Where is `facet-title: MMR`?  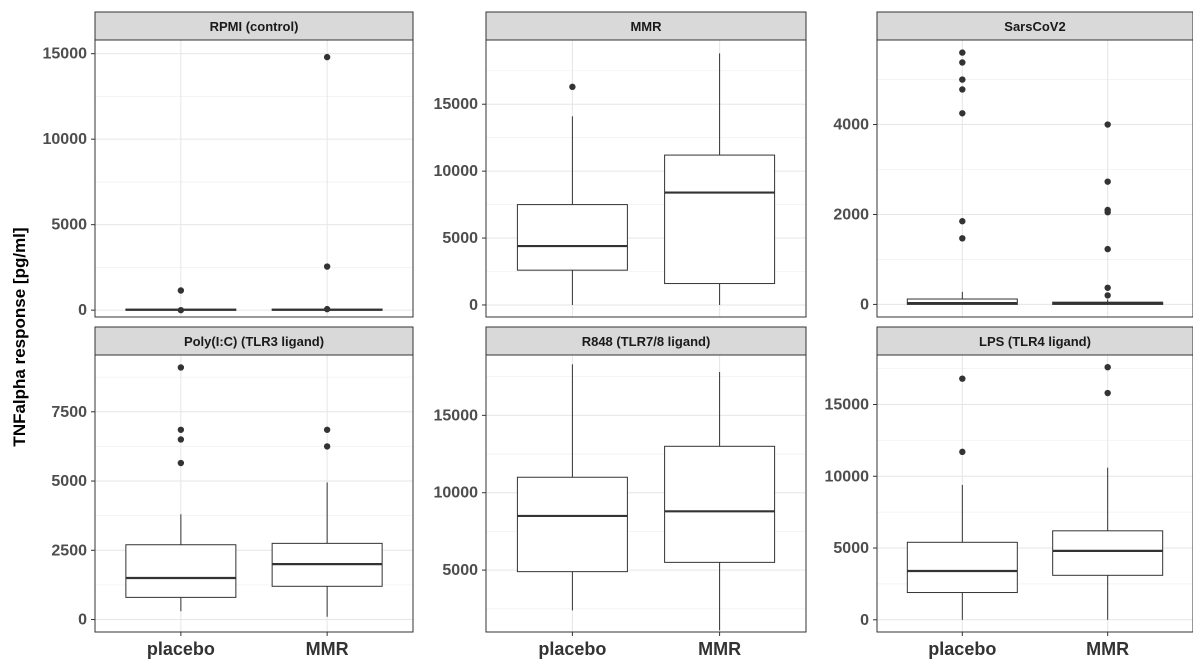
facet-title: MMR is located at coordinates (646, 26).